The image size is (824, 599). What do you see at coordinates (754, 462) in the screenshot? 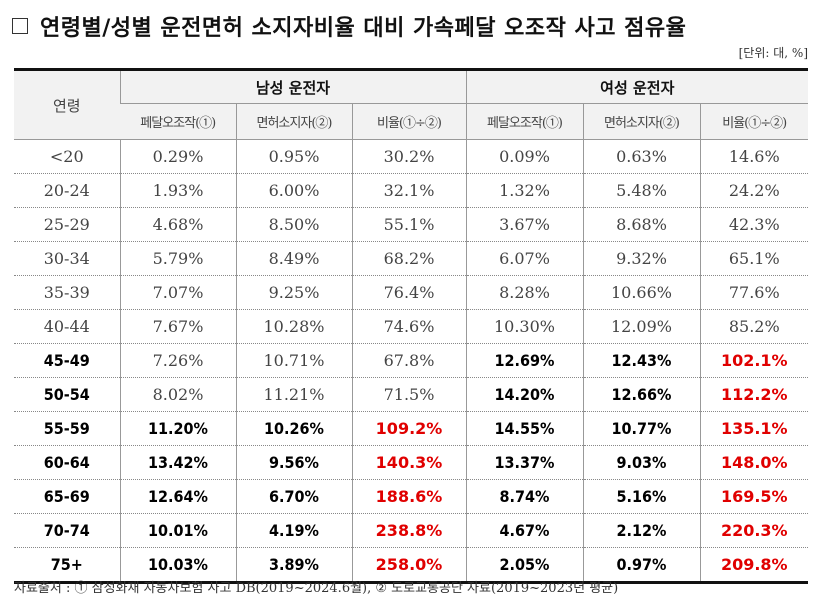
I see `cell-female-ratio: 148.0%` at bounding box center [754, 462].